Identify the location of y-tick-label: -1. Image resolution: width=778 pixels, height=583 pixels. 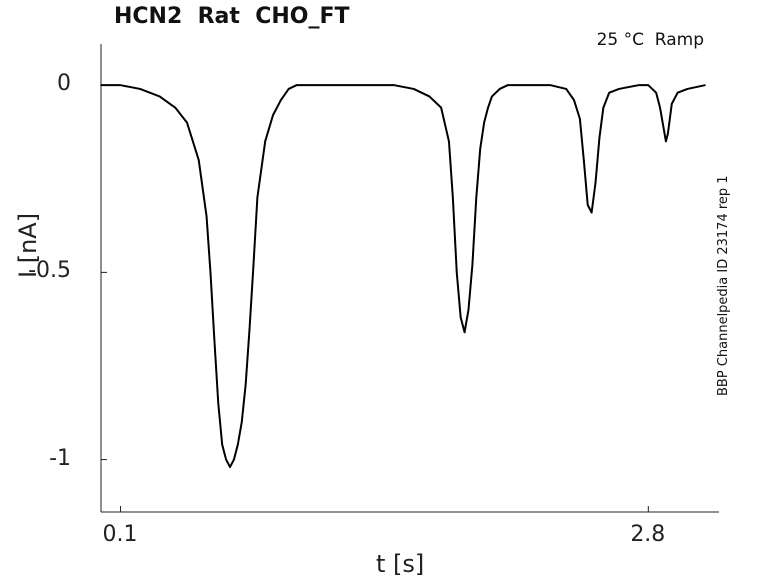
(60, 458).